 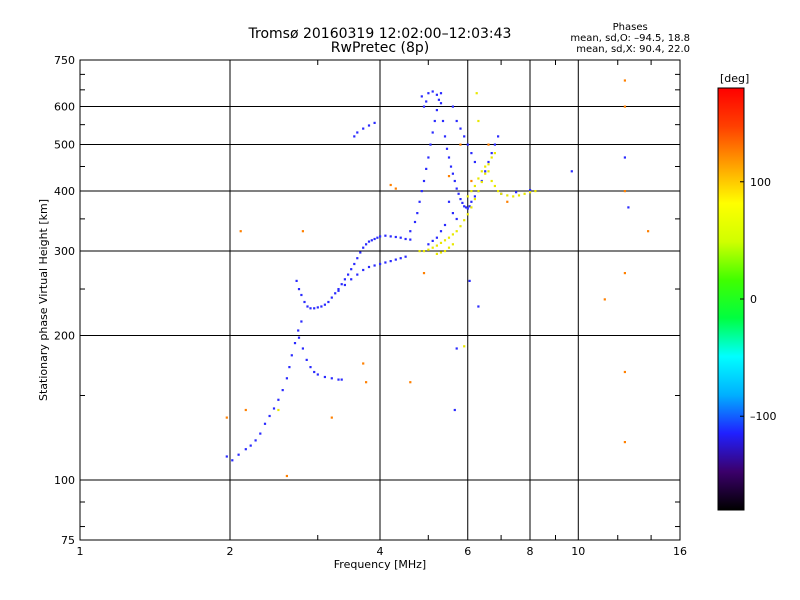 I want to click on y-tick-label: 300, so click(x=64, y=251).